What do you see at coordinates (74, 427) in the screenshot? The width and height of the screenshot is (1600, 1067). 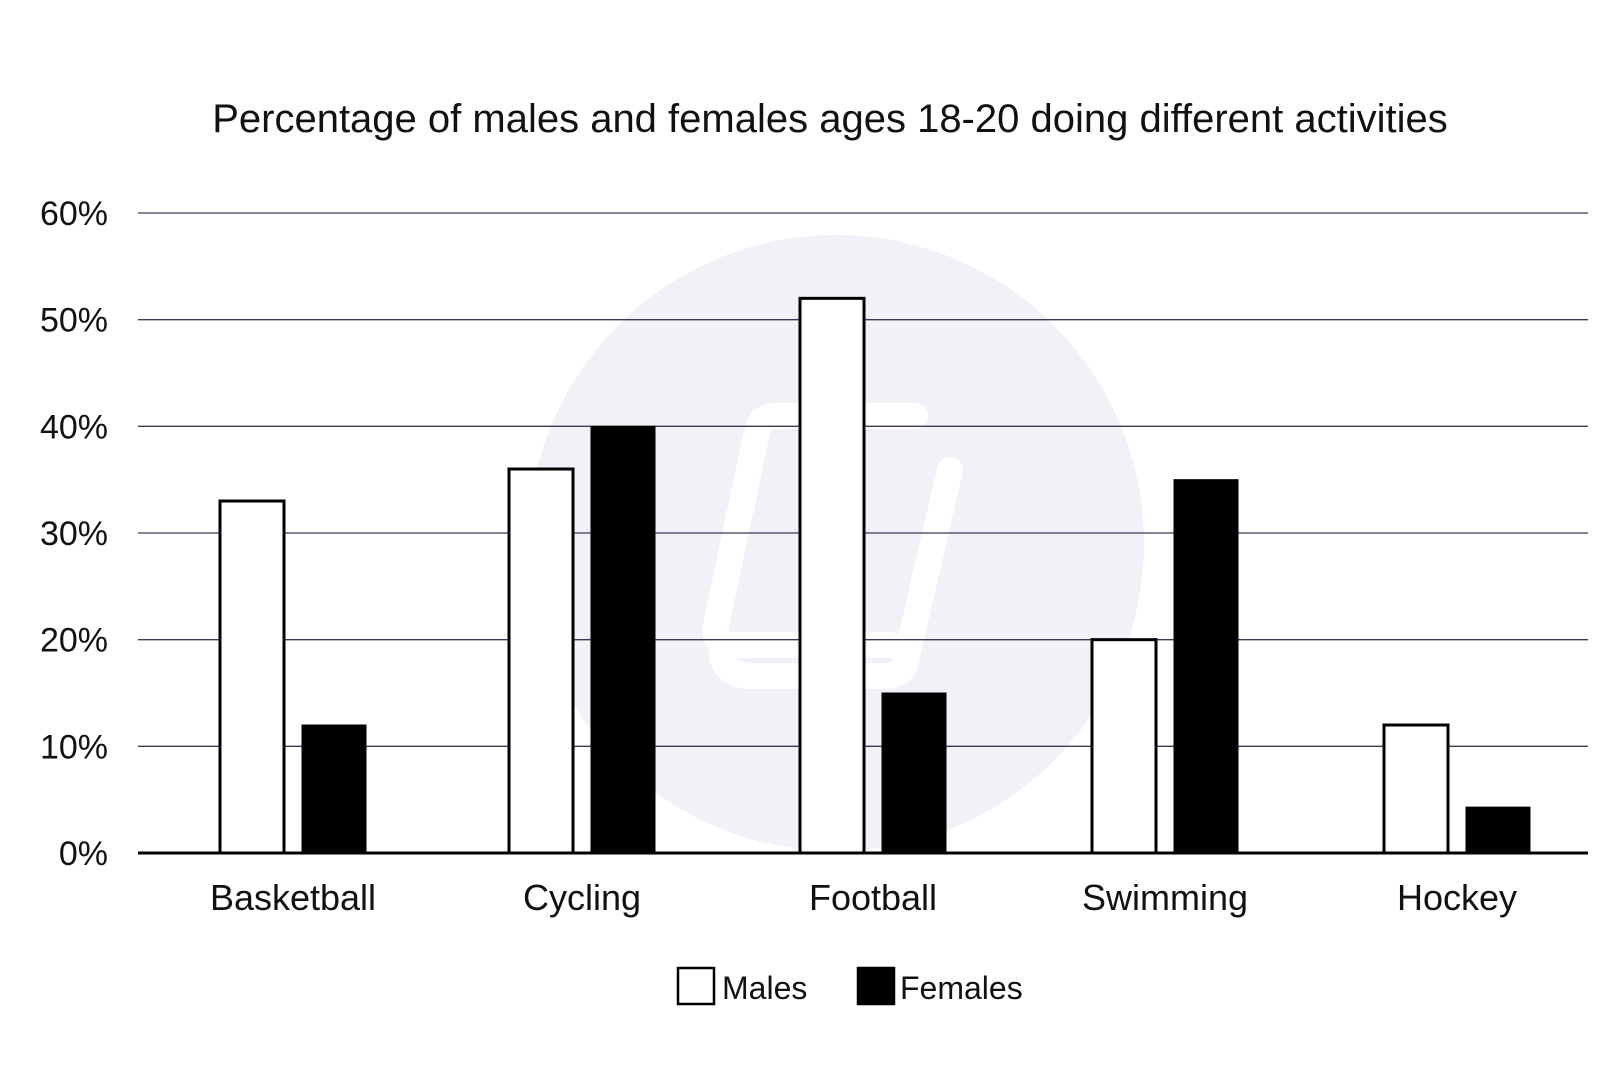 I see `y-tick-label: 40%` at bounding box center [74, 427].